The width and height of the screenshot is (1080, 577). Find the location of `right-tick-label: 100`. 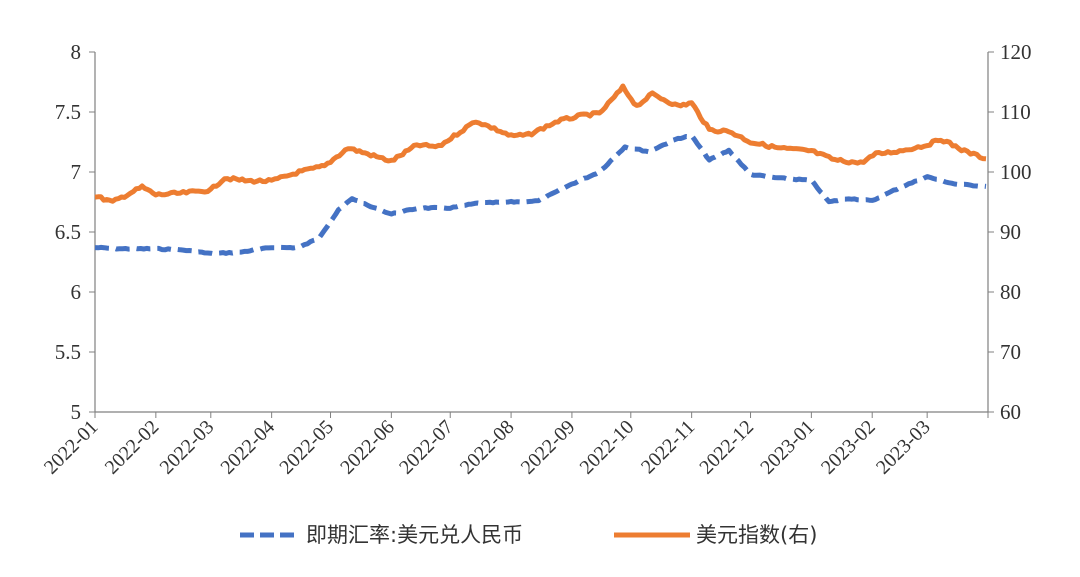

right-tick-label: 100 is located at coordinates (1016, 172).